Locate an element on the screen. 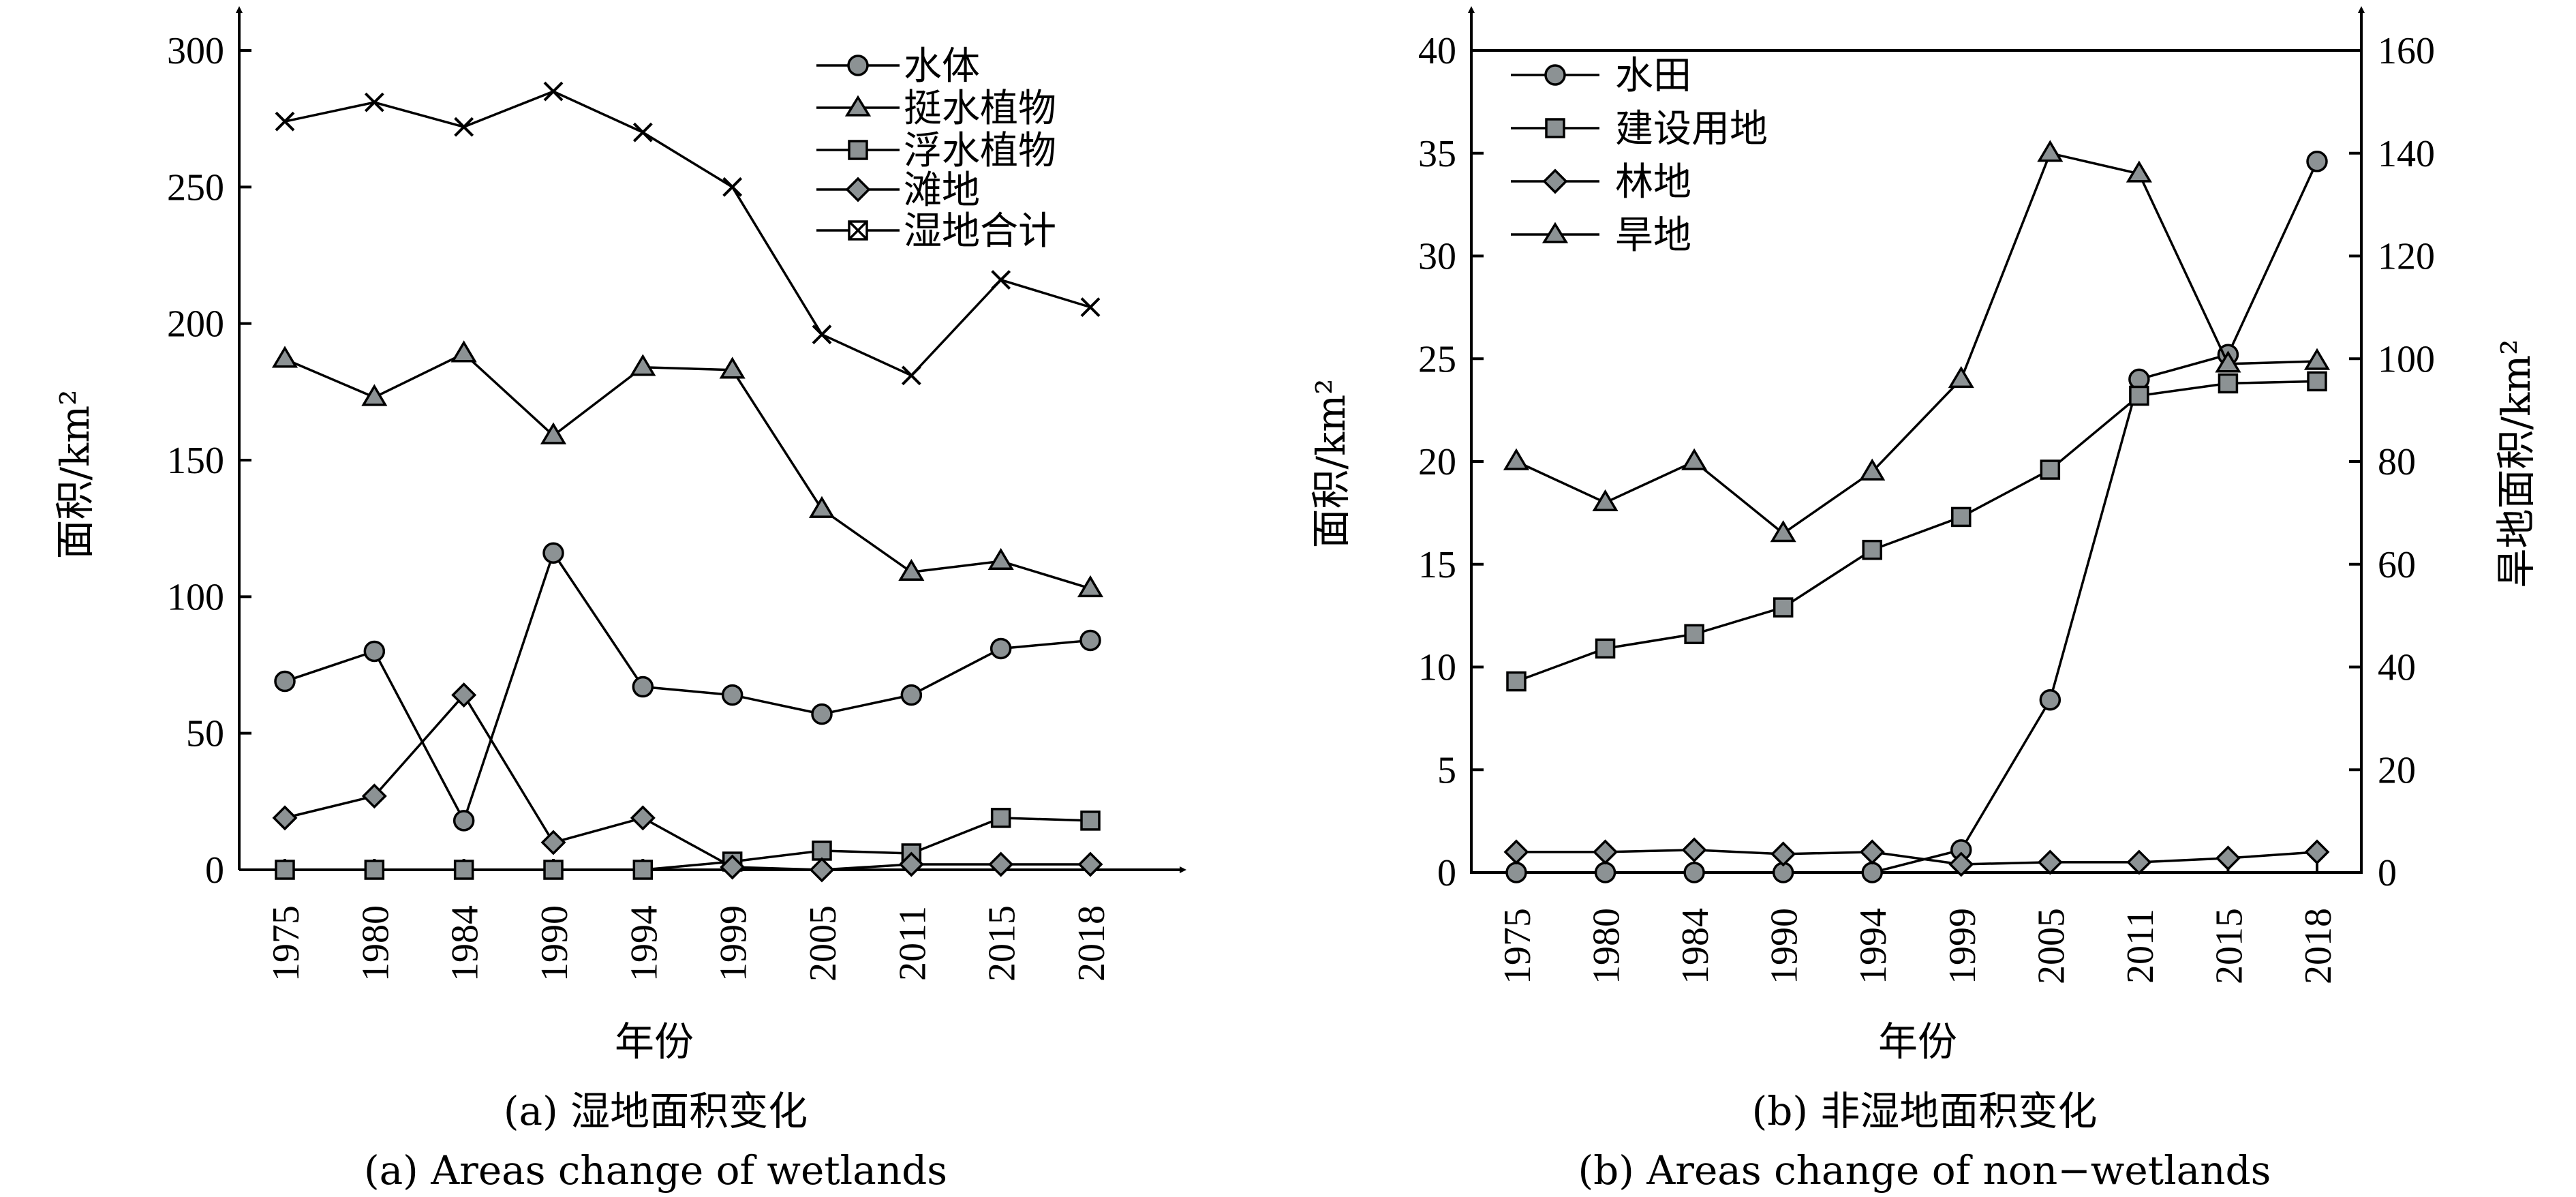 This screenshot has height=1197, width=2576. legend-triangle-marker is located at coordinates (1555, 232).